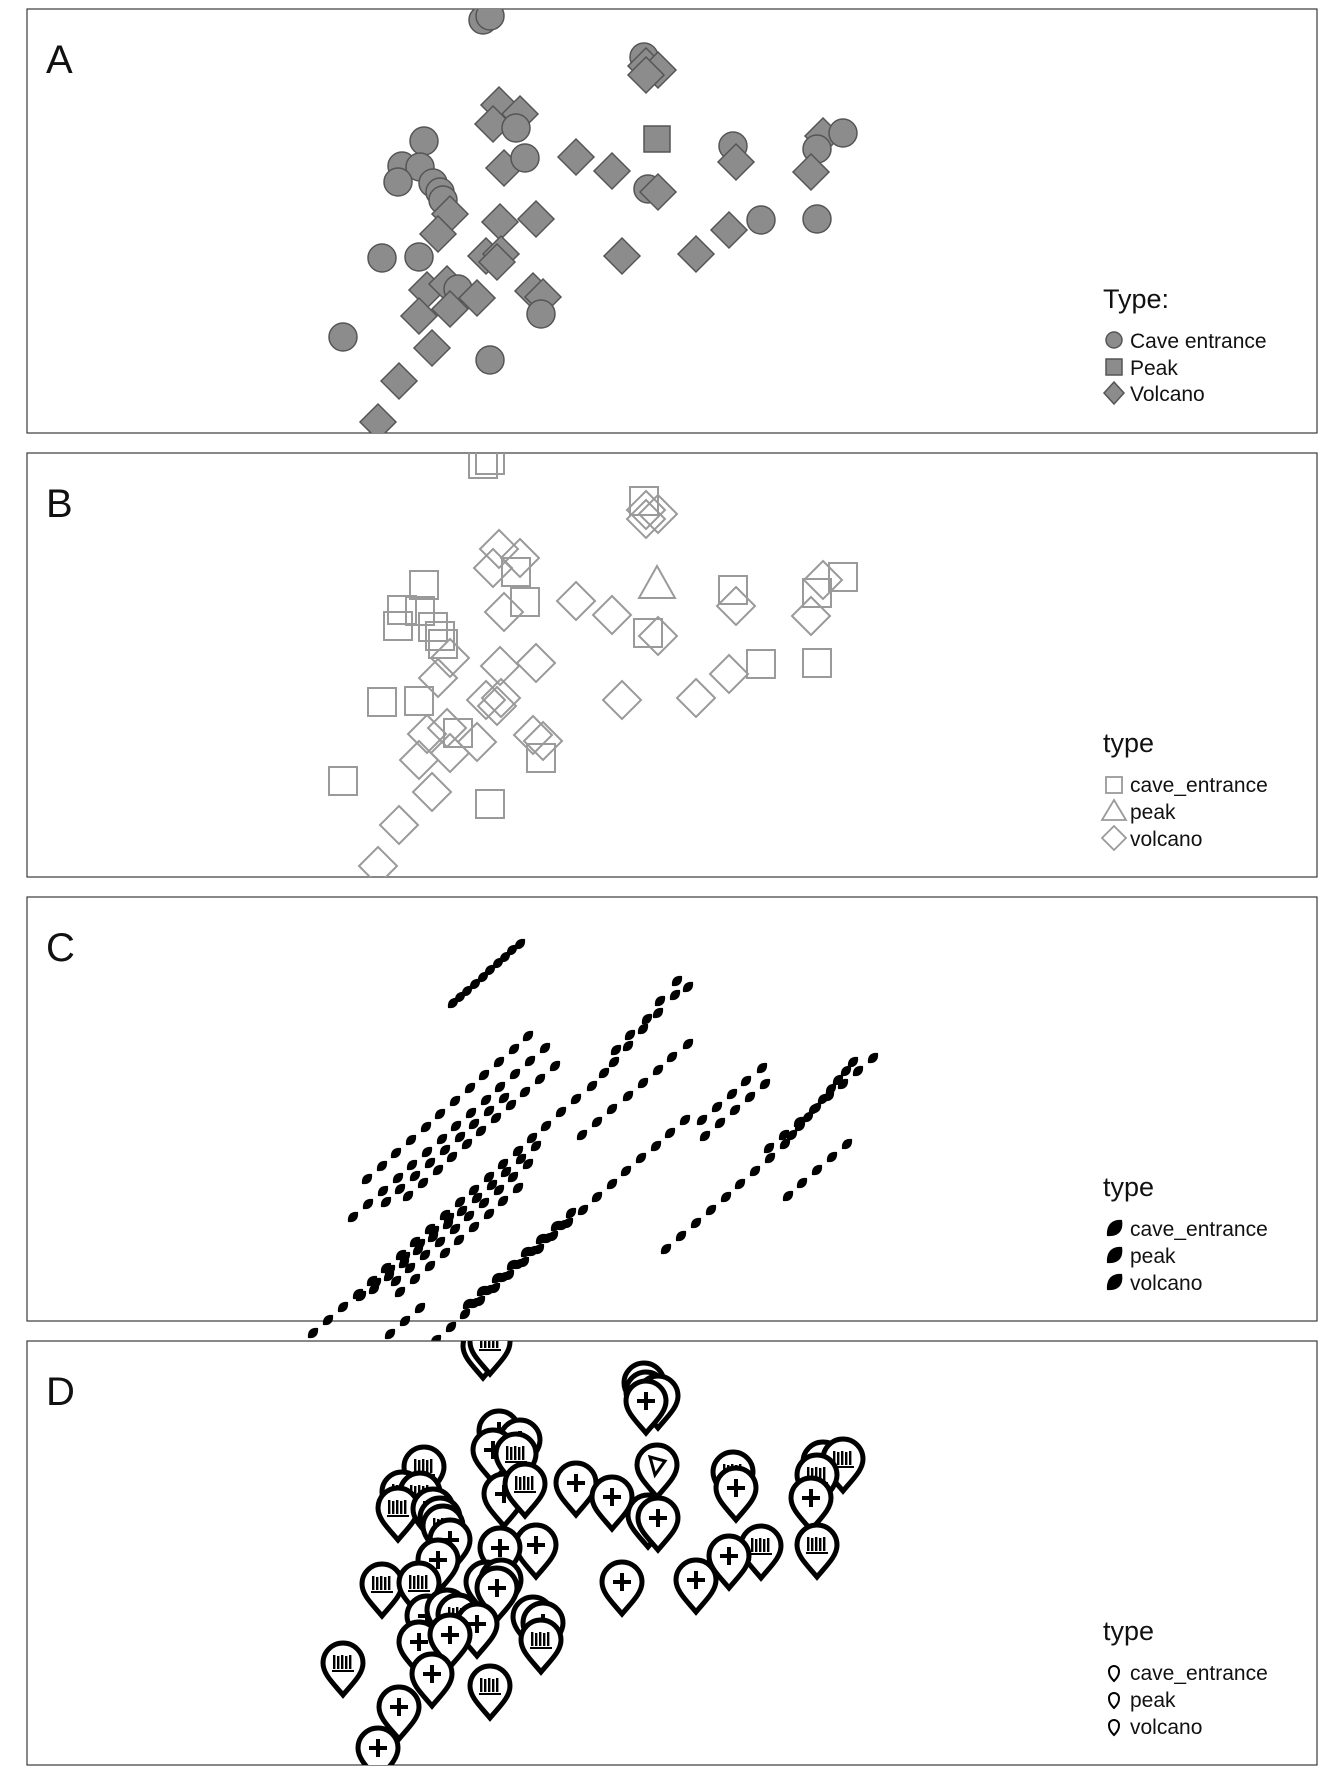 This screenshot has width=1344, height=1774. Describe the element at coordinates (646, 1407) in the screenshot. I see `point-d-volcano` at that location.